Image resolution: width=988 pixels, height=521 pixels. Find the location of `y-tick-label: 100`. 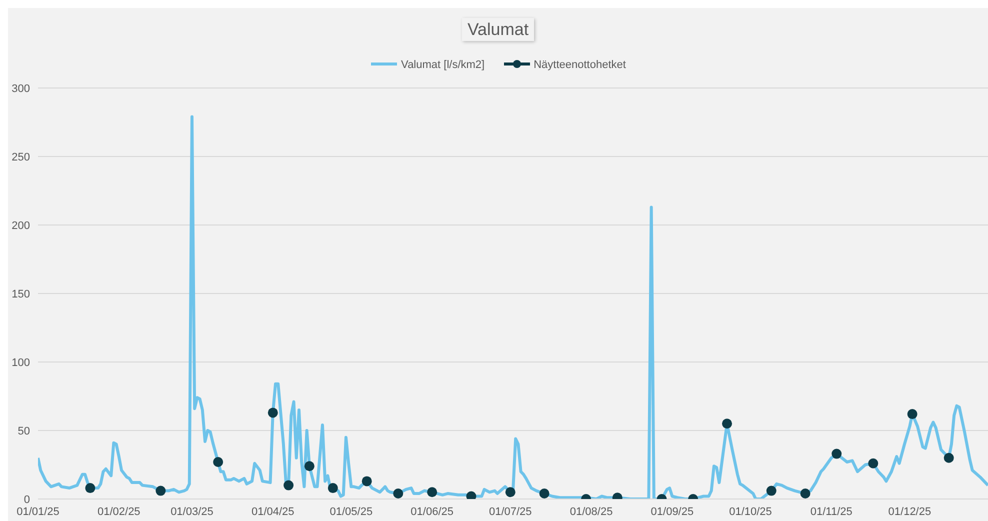

y-tick-label: 100 is located at coordinates (21, 362).